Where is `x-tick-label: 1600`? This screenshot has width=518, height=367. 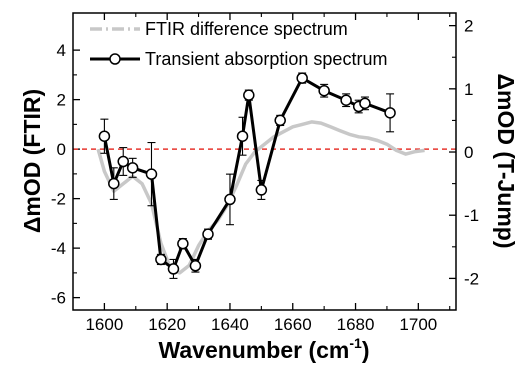
x-tick-label: 1600 is located at coordinates (104, 324).